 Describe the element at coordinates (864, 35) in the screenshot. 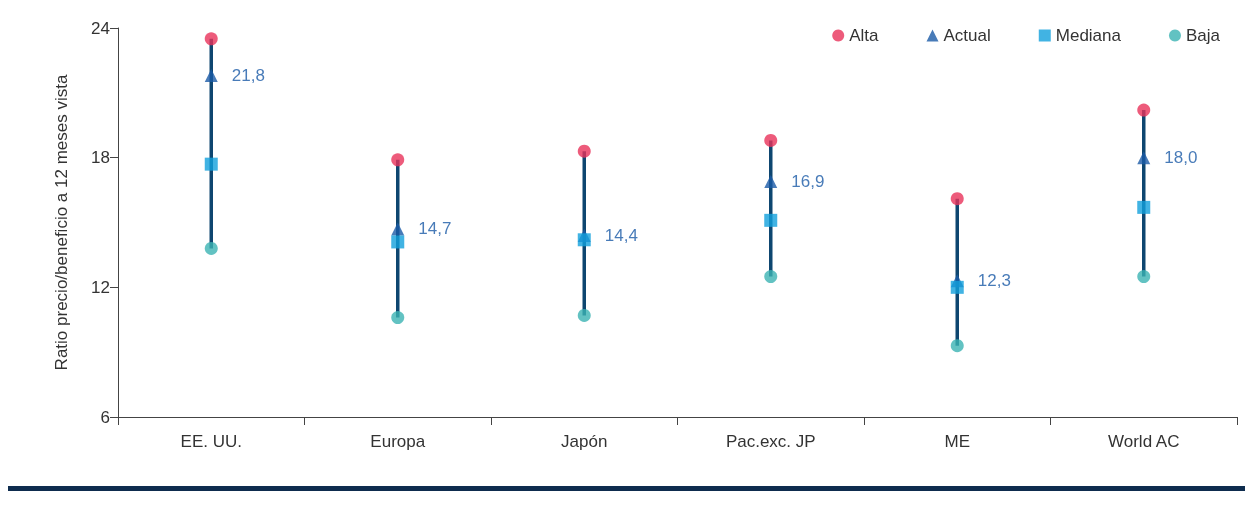

I see `legend-label: Alta` at that location.